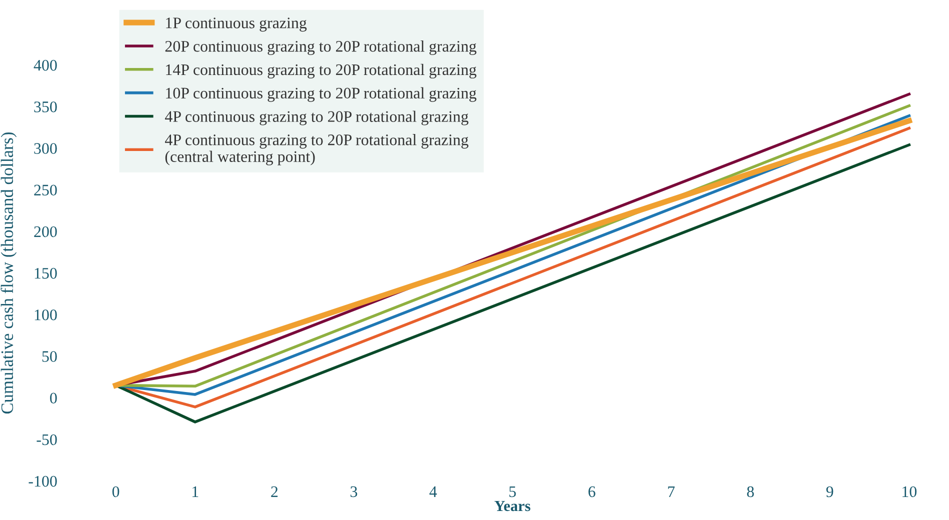 The height and width of the screenshot is (520, 949). What do you see at coordinates (49, 356) in the screenshot?
I see `y-tick-label: 50` at bounding box center [49, 356].